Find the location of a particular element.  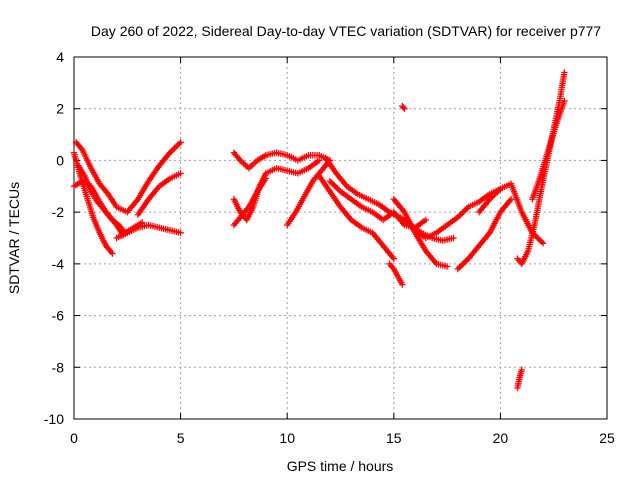

y-tick-label: 4 is located at coordinates (60, 57).